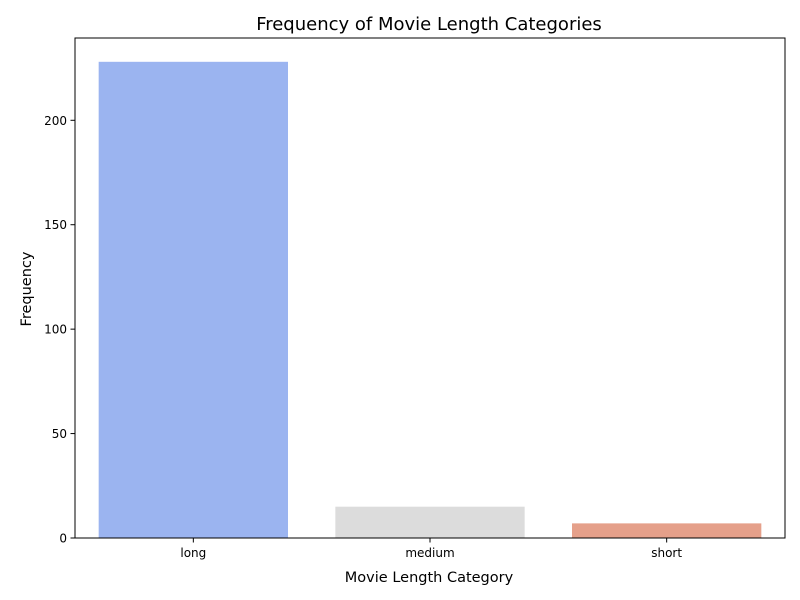  What do you see at coordinates (55, 121) in the screenshot?
I see `y-tick-label-200: 200` at bounding box center [55, 121].